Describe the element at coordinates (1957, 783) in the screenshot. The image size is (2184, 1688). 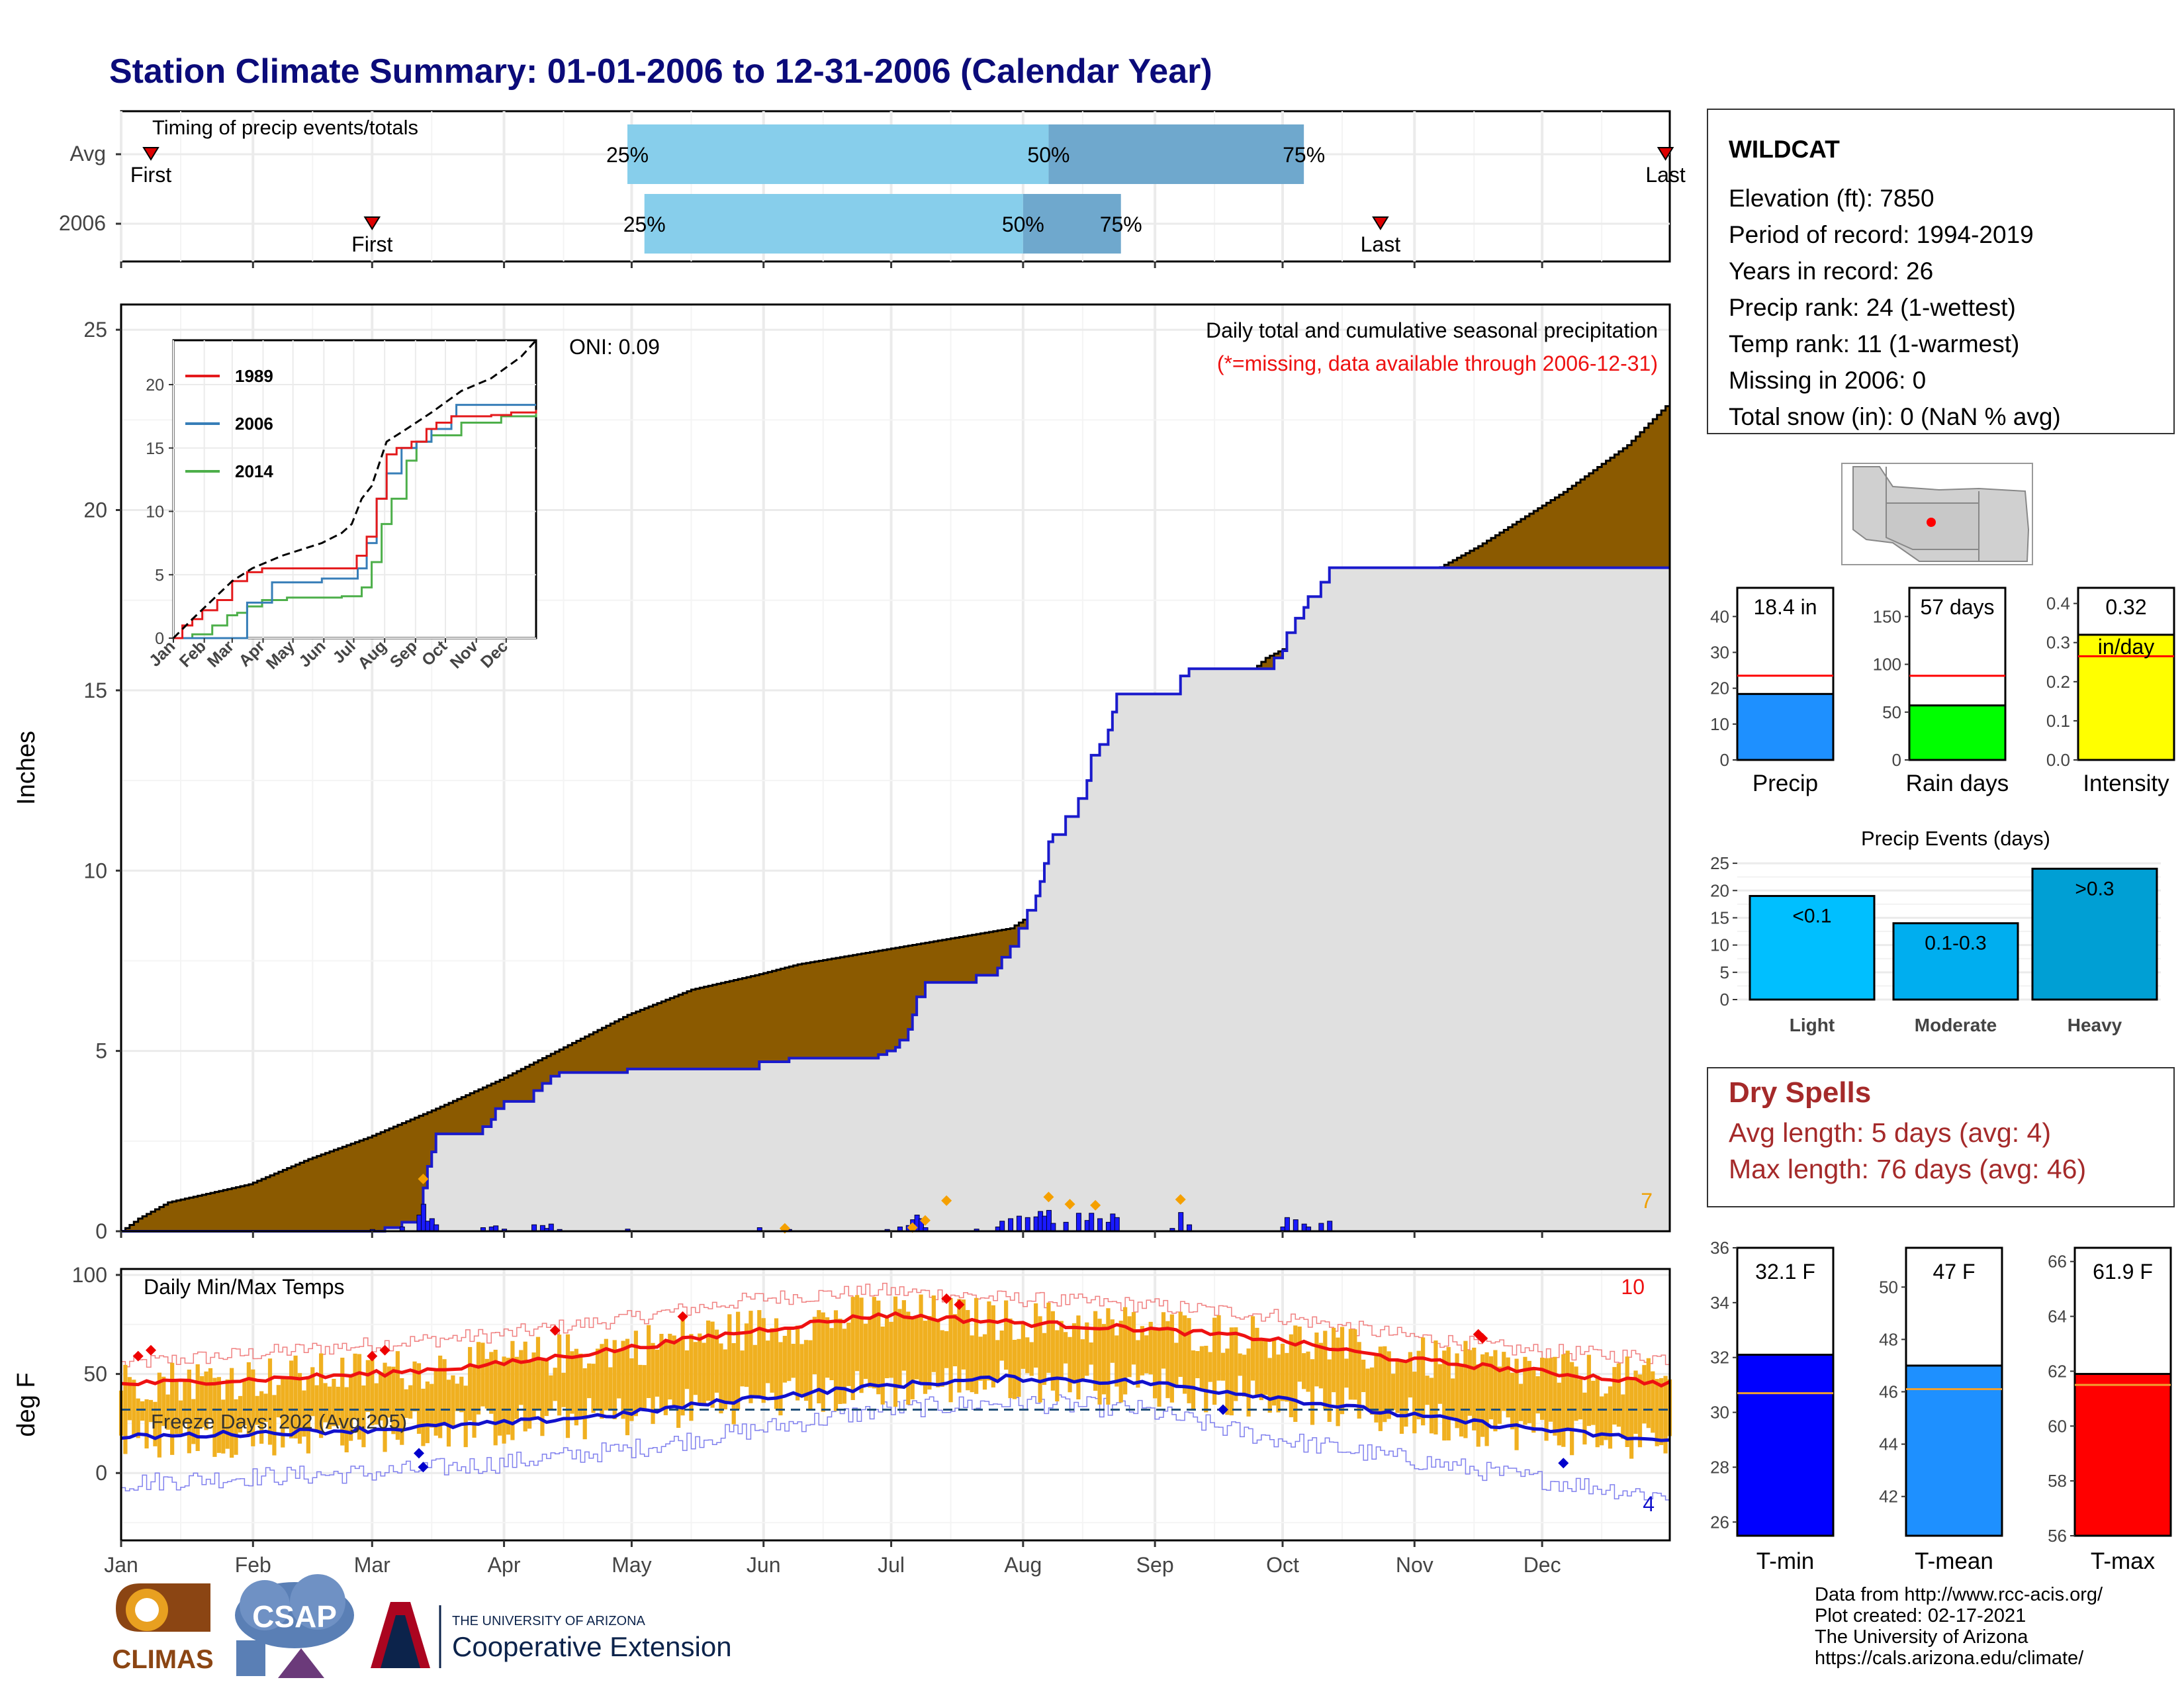
I see `mini-bar-label: Rain days` at that location.